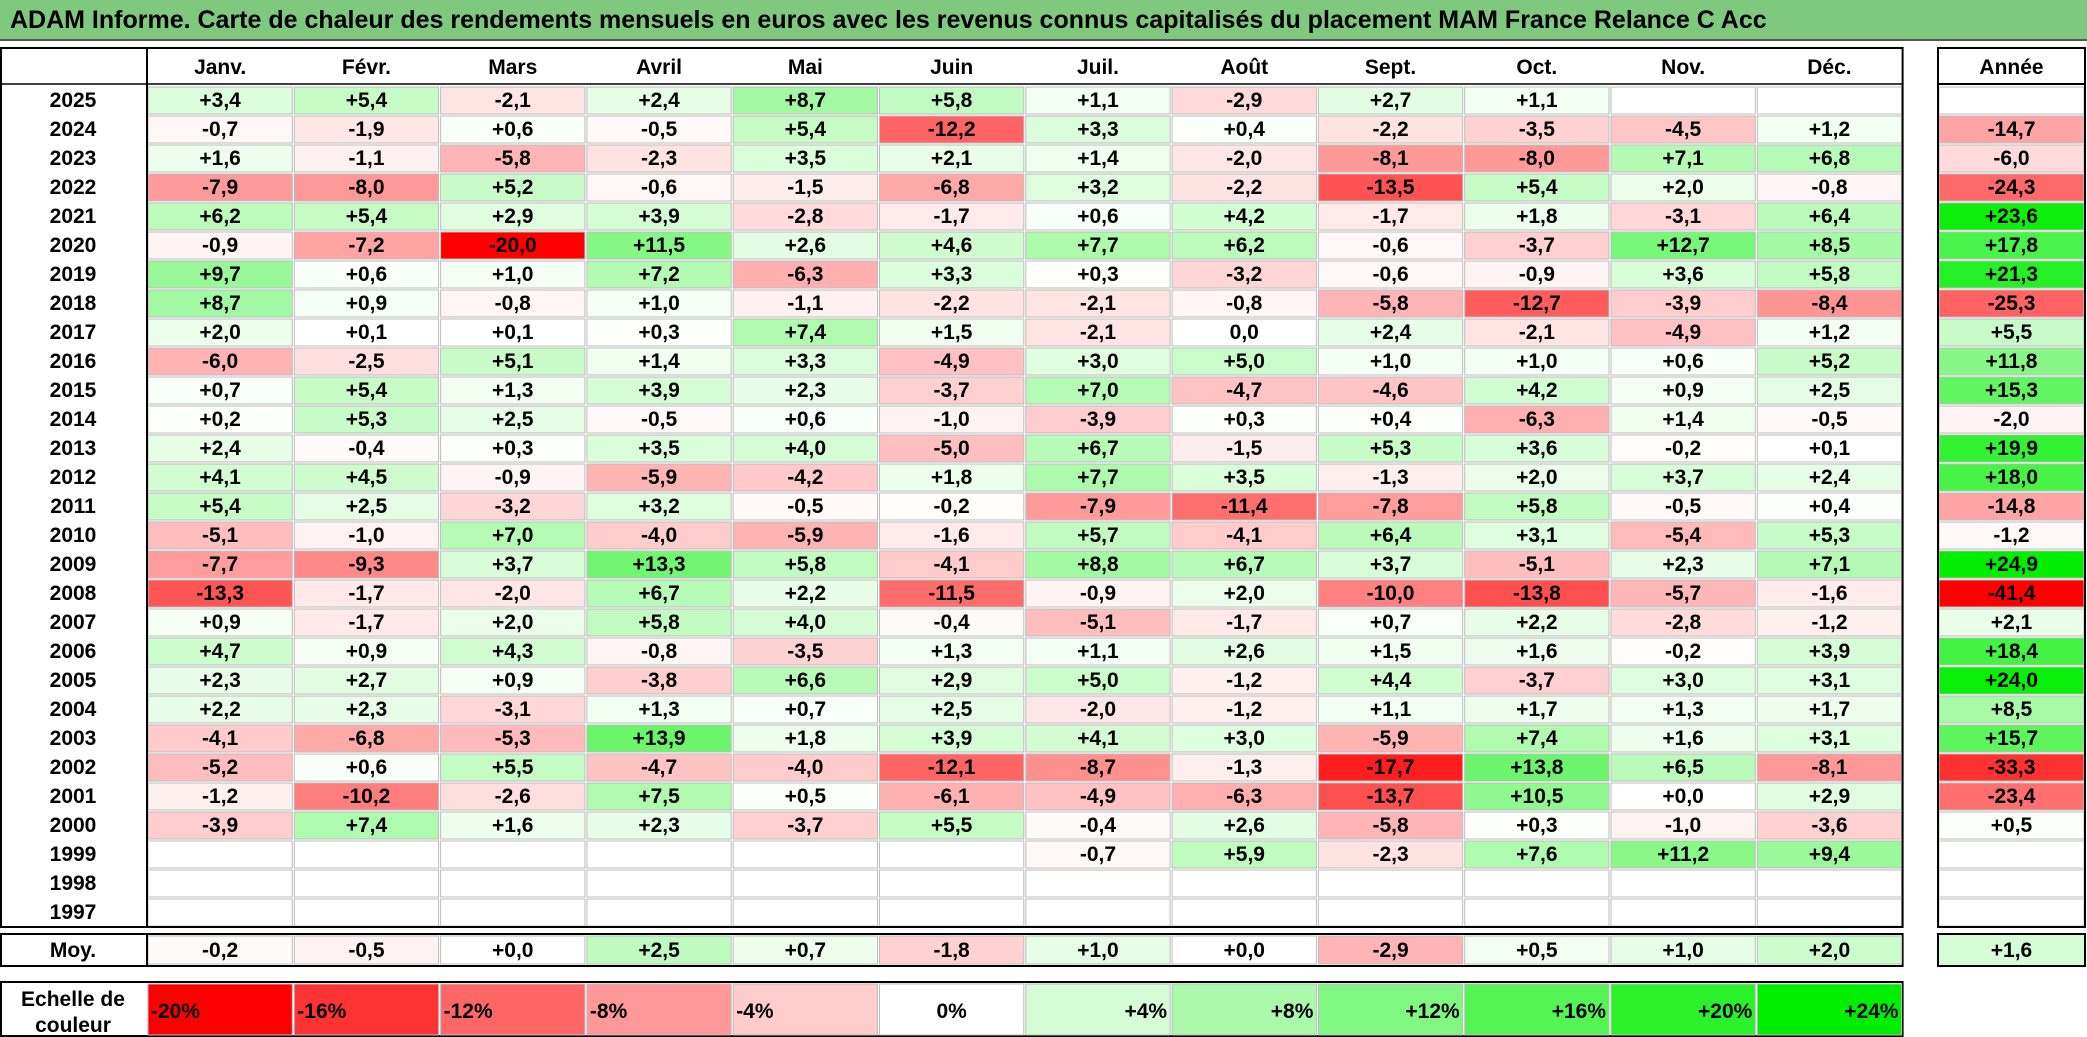  Describe the element at coordinates (513, 361) in the screenshot. I see `cell-value: +5,1` at that location.